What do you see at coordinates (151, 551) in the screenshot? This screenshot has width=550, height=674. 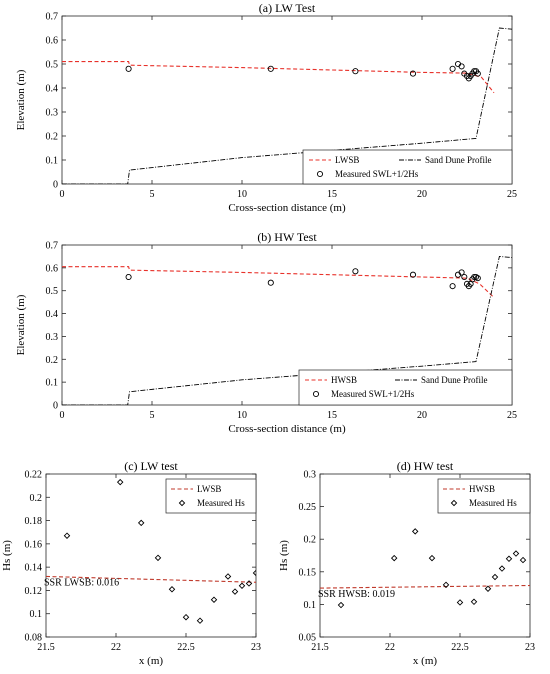 I see `plot-data` at bounding box center [151, 551].